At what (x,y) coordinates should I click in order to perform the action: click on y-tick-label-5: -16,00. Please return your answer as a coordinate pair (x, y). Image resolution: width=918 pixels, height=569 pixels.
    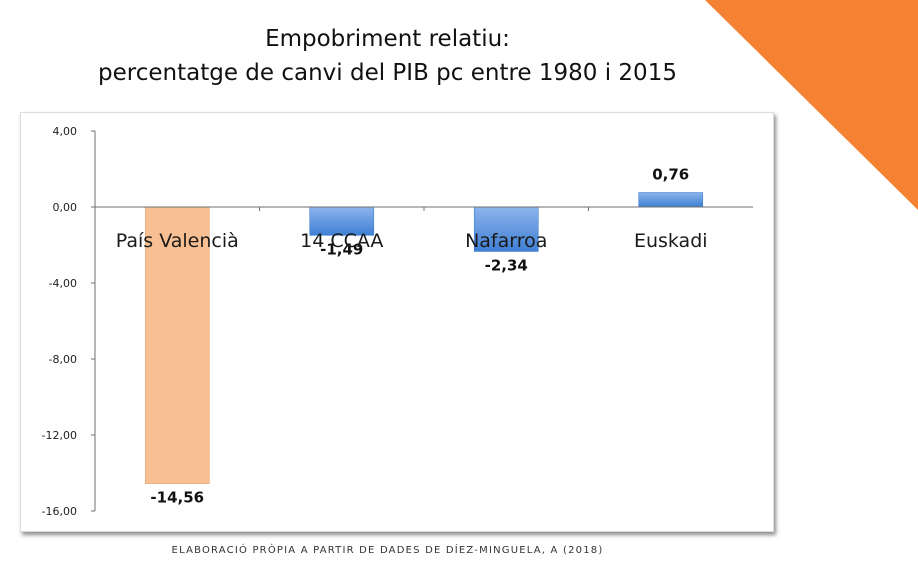
    Looking at the image, I should click on (59, 511).